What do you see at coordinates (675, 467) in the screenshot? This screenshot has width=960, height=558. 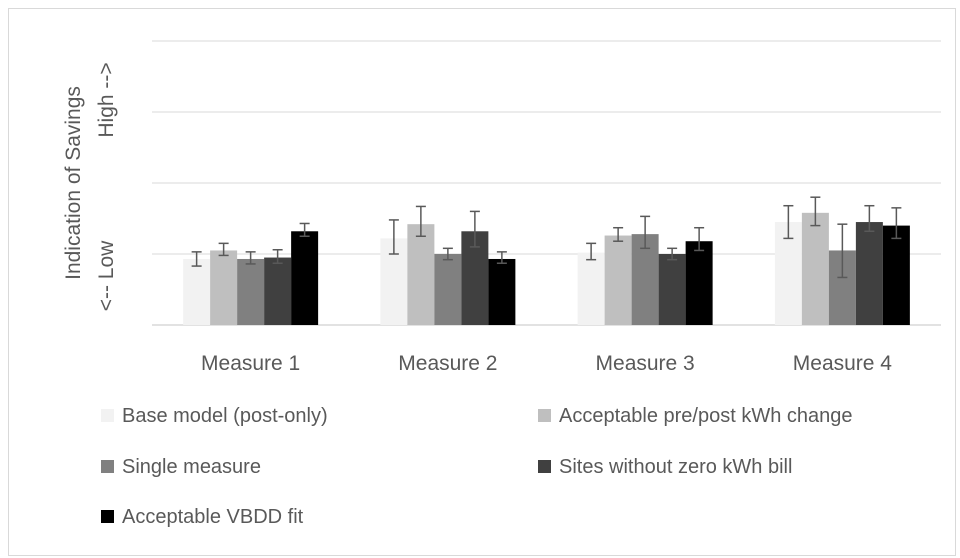 I see `legend-label: Sites without zero kWh bill` at bounding box center [675, 467].